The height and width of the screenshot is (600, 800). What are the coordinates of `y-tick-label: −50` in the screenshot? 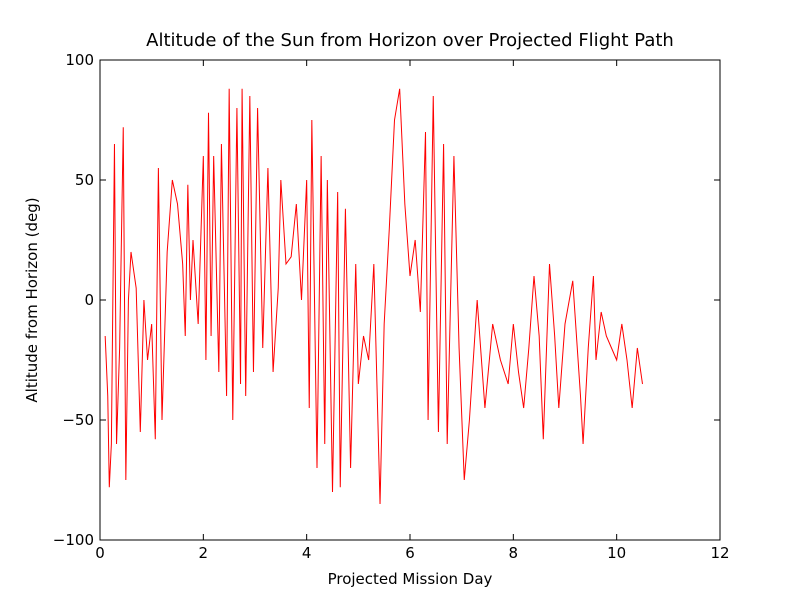 It's located at (78, 420).